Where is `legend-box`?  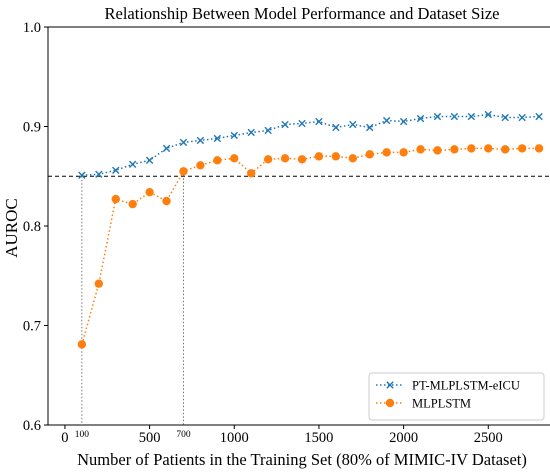 legend-box is located at coordinates (456, 396).